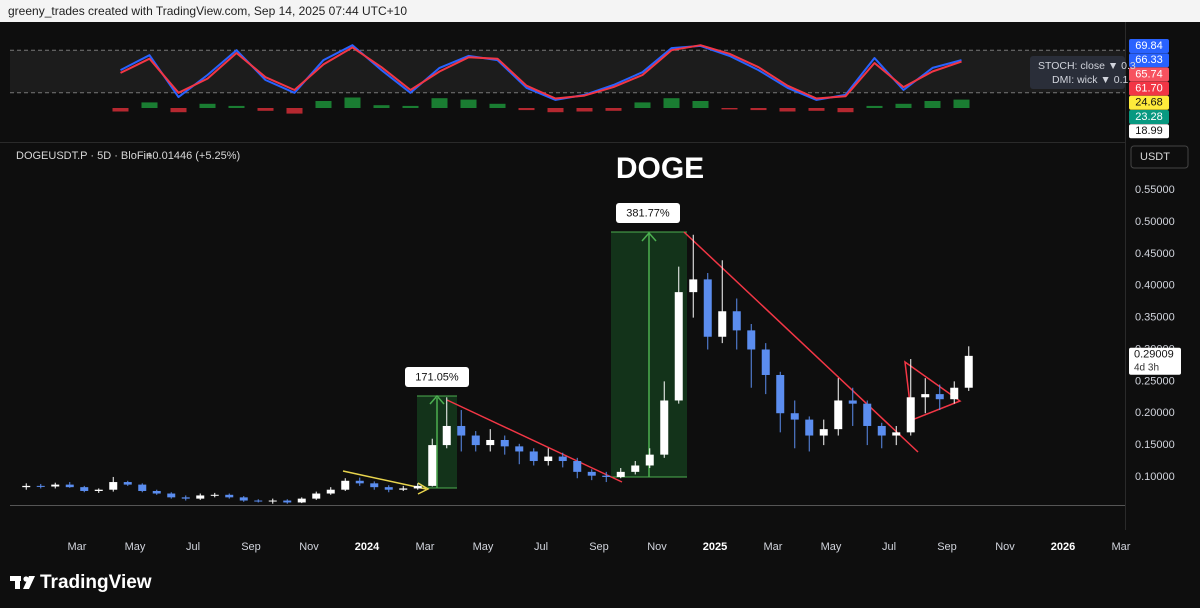 The image size is (1200, 608). Describe the element at coordinates (96, 582) in the screenshot. I see `brand-name: TradingView` at that location.